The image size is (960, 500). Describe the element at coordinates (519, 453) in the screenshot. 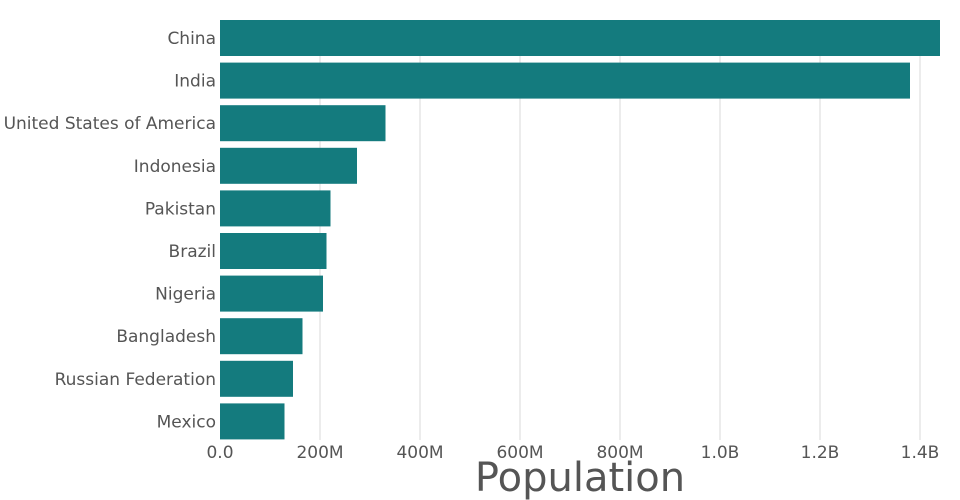

I see `x-tick-label-3: 600M` at that location.